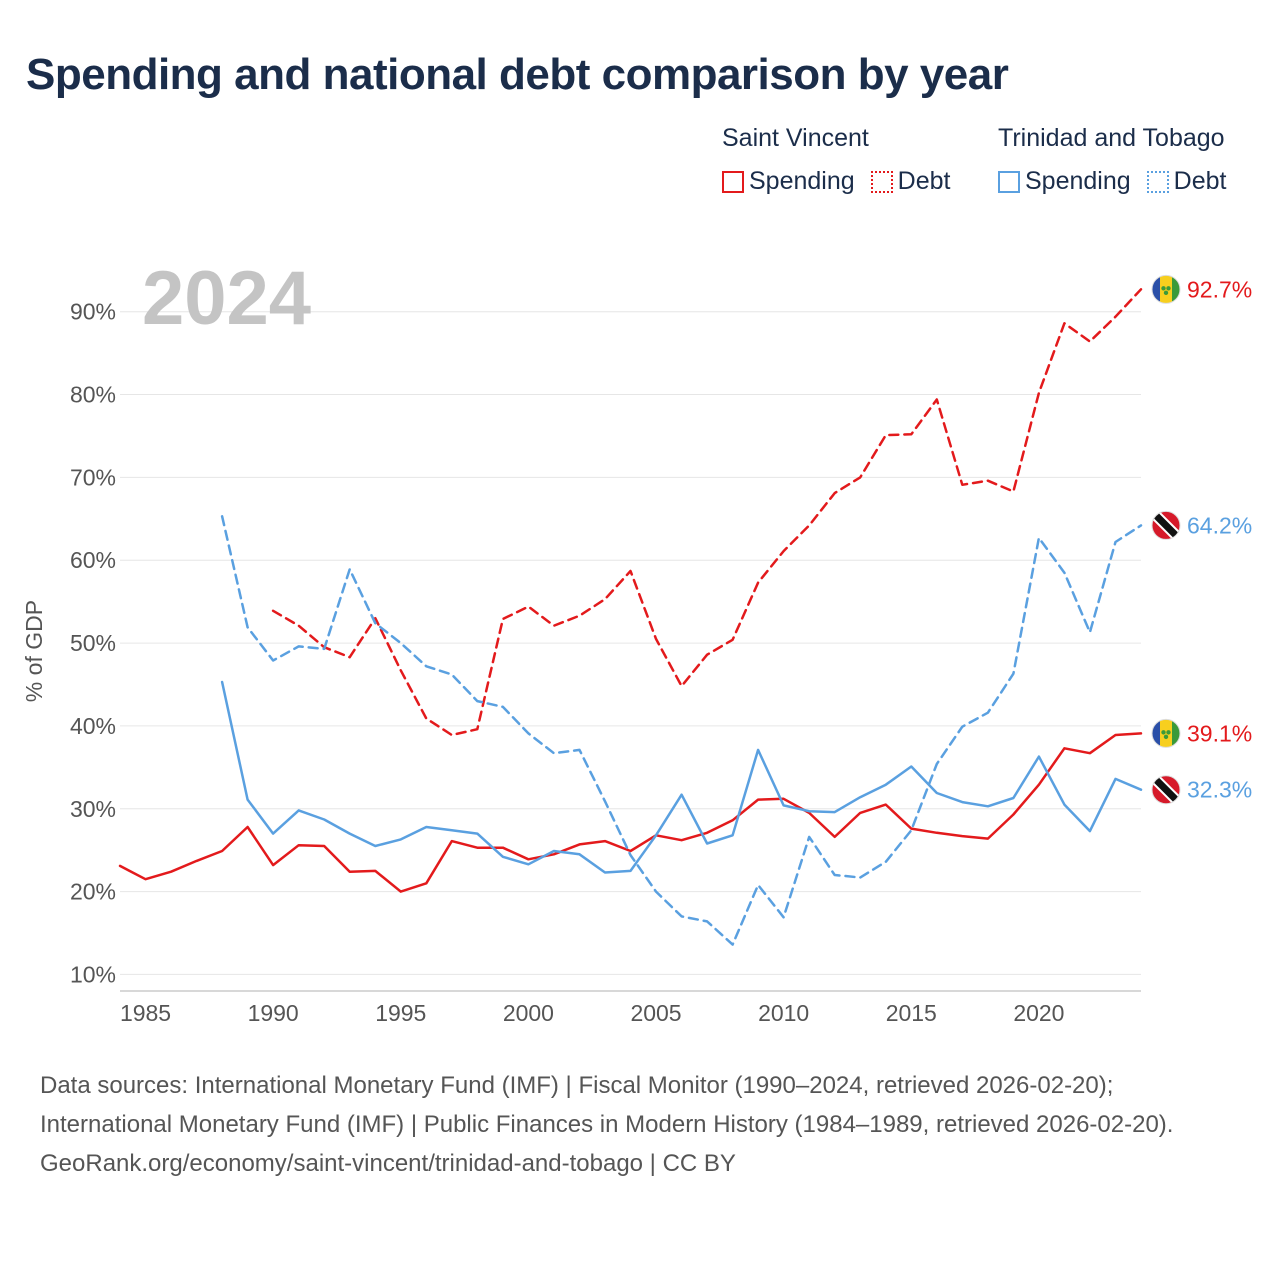  I want to click on y-tick-label: 90%, so click(93, 312).